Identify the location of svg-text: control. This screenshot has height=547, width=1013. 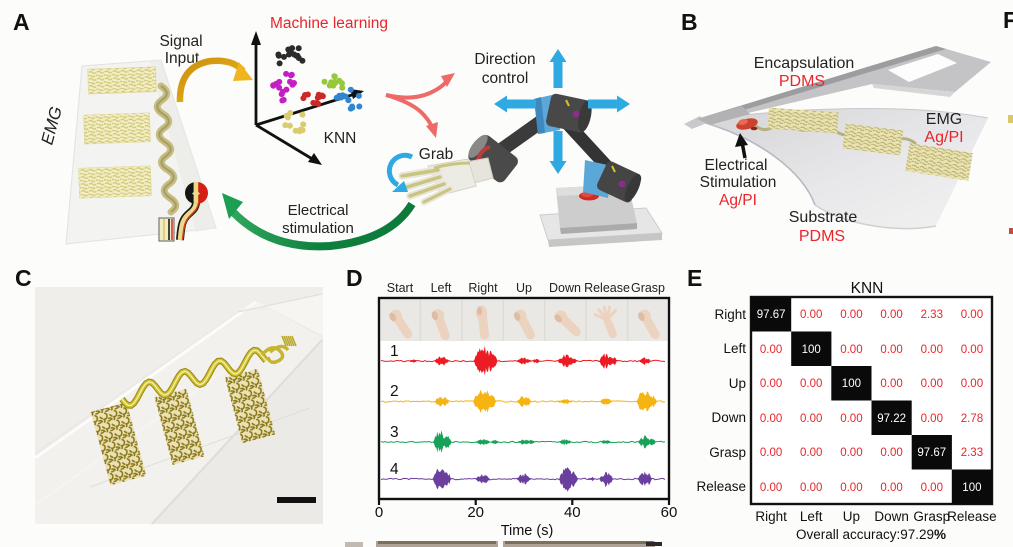
(505, 78).